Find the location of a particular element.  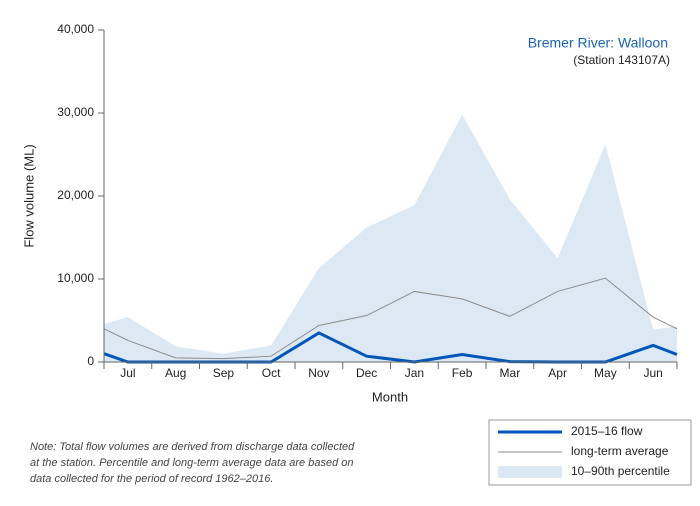

x-tick-label: May is located at coordinates (605, 373).